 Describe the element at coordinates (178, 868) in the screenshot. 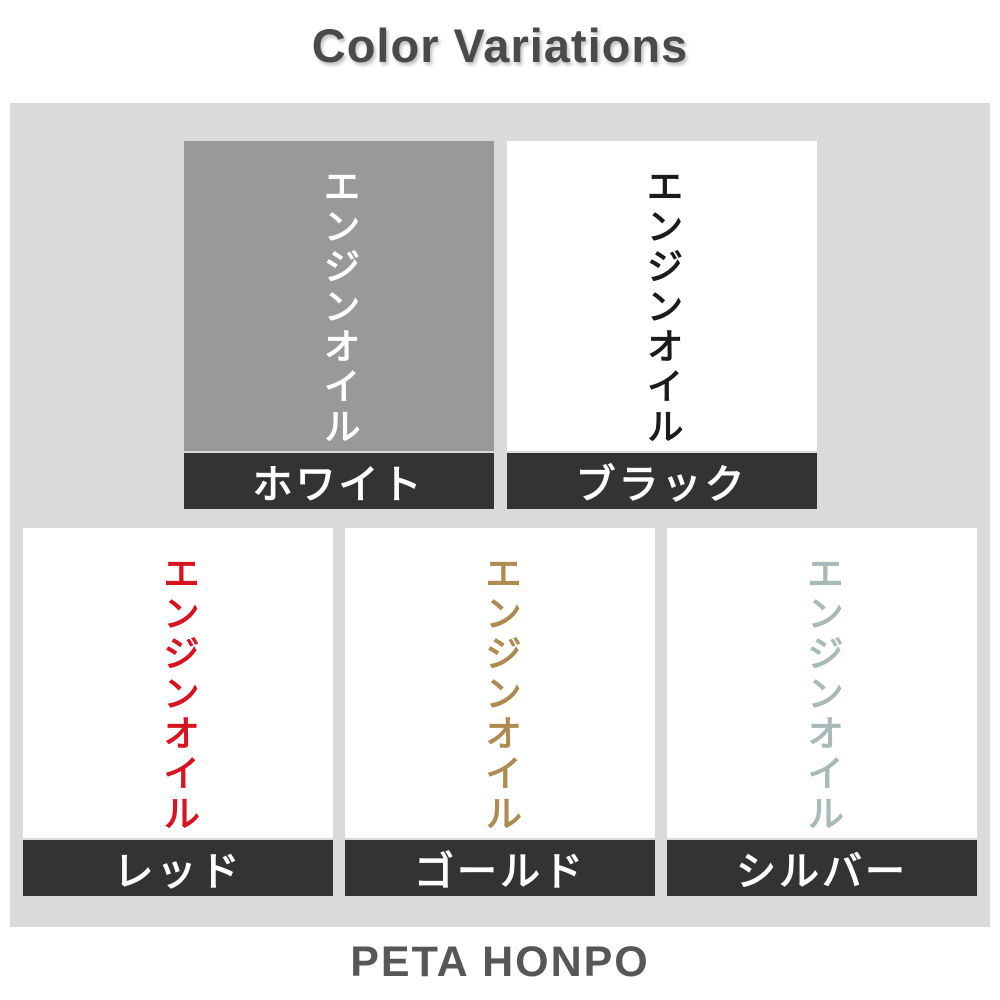

I see `variant-label-red: レッド` at that location.